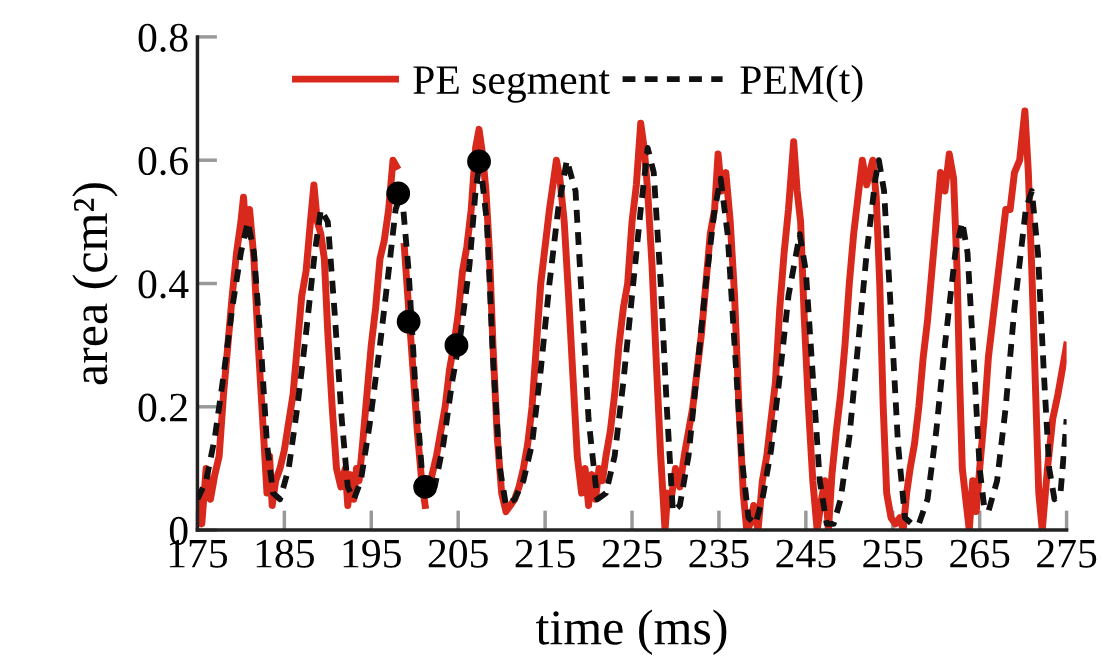 The image size is (1103, 671). Describe the element at coordinates (285, 553) in the screenshot. I see `x-tick-label: 185` at that location.